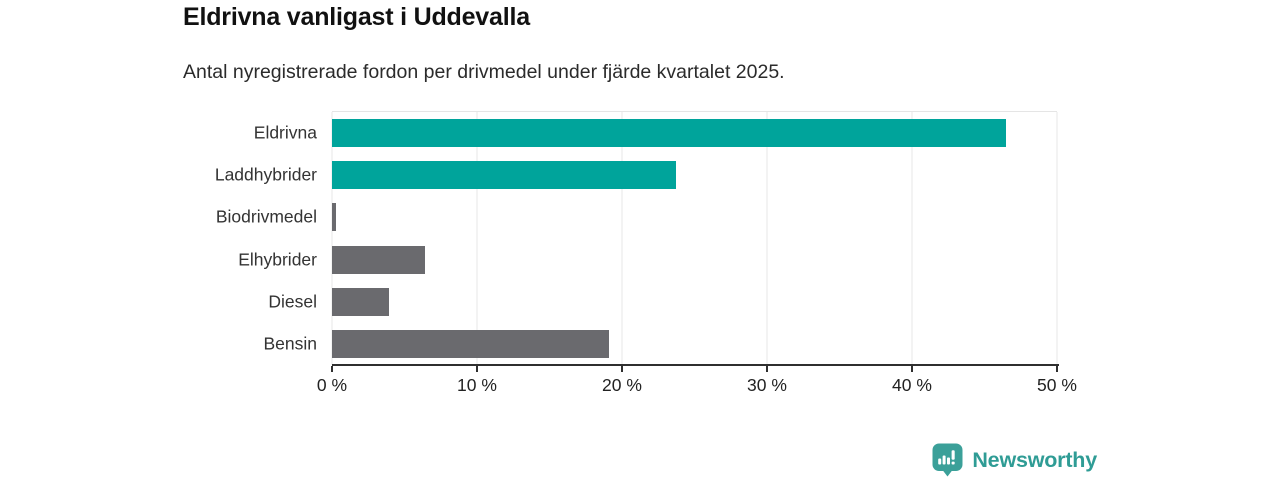 This screenshot has width=1280, height=480. What do you see at coordinates (662, 302) in the screenshot?
I see `chart-row-diesel: Diesel` at bounding box center [662, 302].